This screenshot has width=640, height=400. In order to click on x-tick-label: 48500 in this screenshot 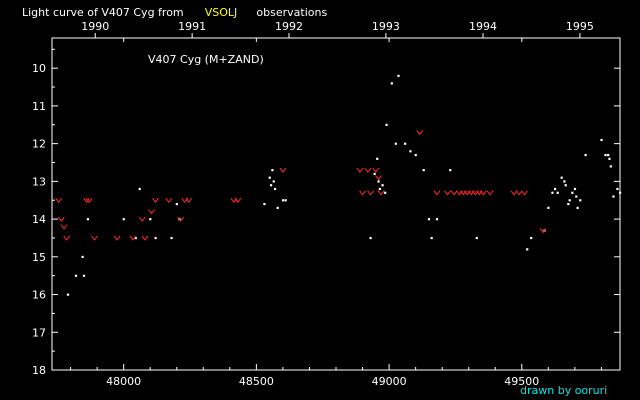, I will do `click(256, 381)`.